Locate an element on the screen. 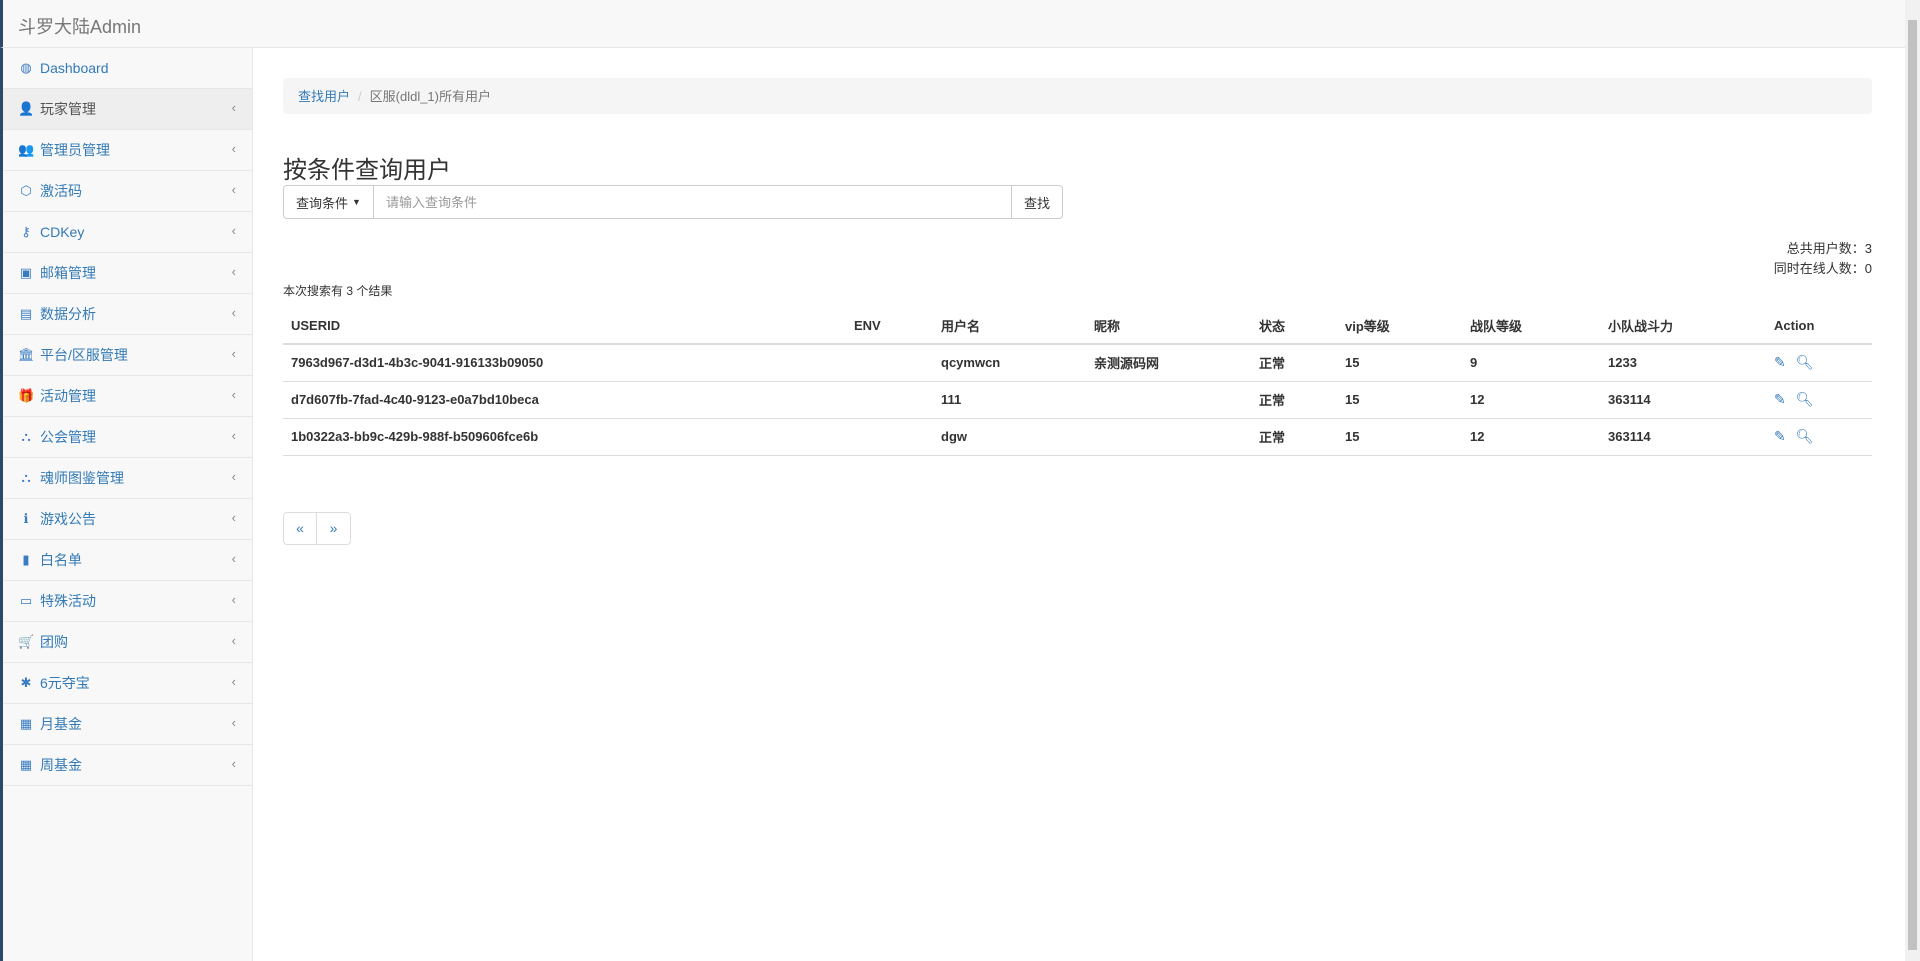 The image size is (1920, 961). info-icon: ℹ is located at coordinates (26, 518).